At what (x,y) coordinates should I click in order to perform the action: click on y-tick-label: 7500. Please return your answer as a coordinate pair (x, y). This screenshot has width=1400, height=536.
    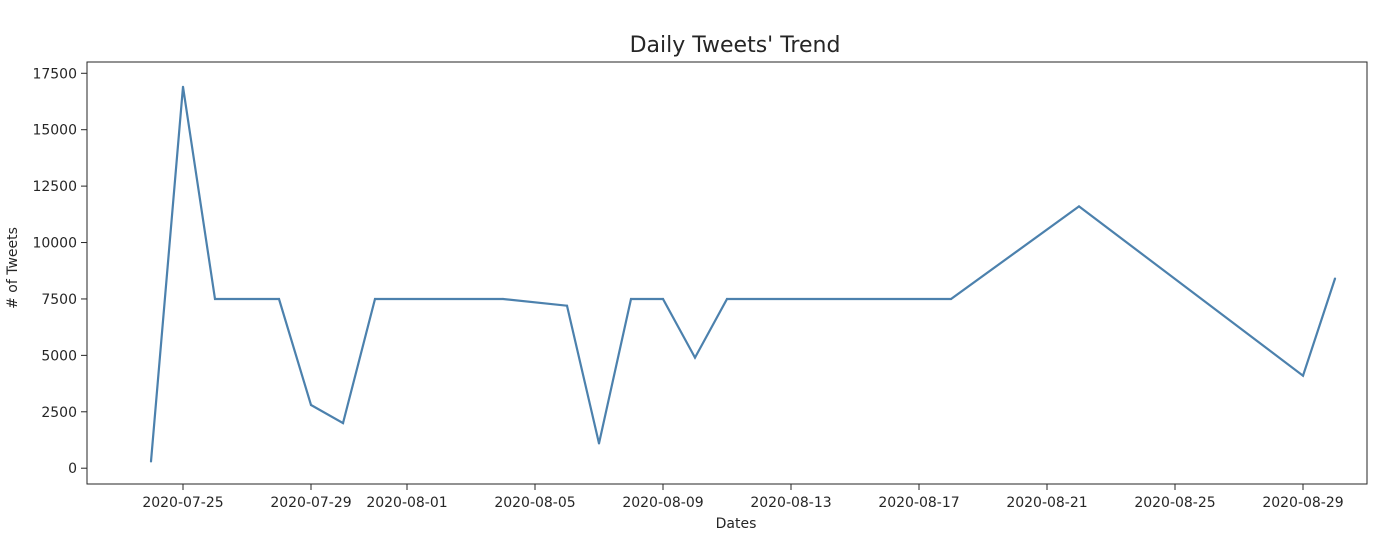
    Looking at the image, I should click on (59, 300).